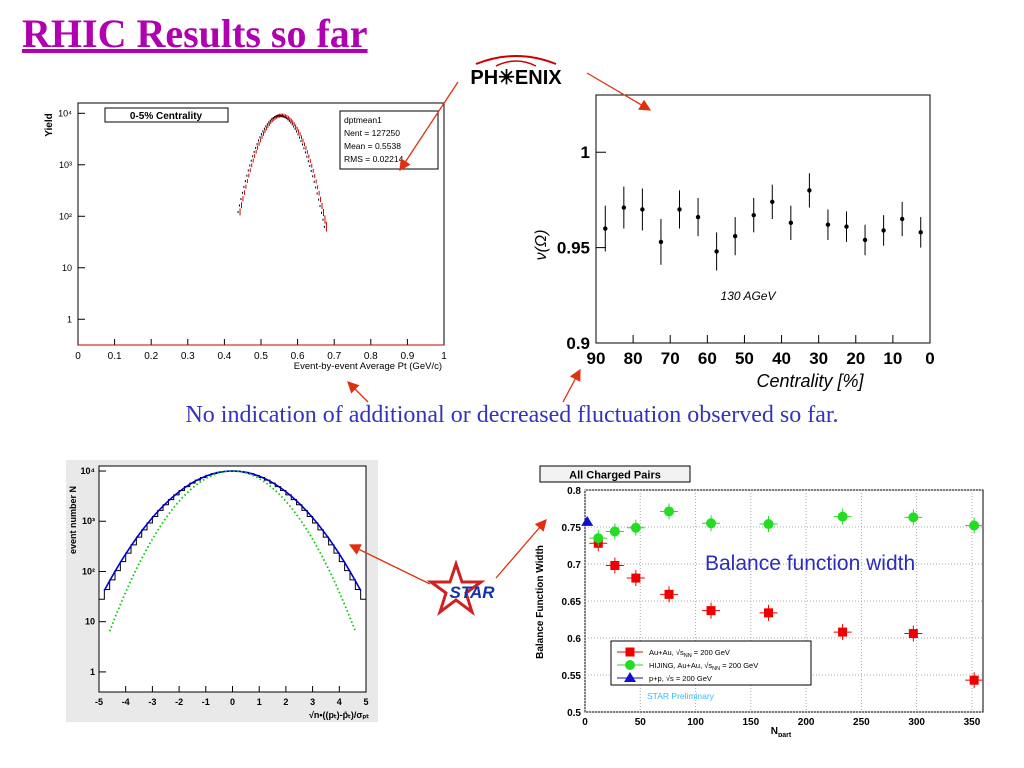  Describe the element at coordinates (540, 602) in the screenshot. I see `y-axis-label: Balance Function Width` at that location.